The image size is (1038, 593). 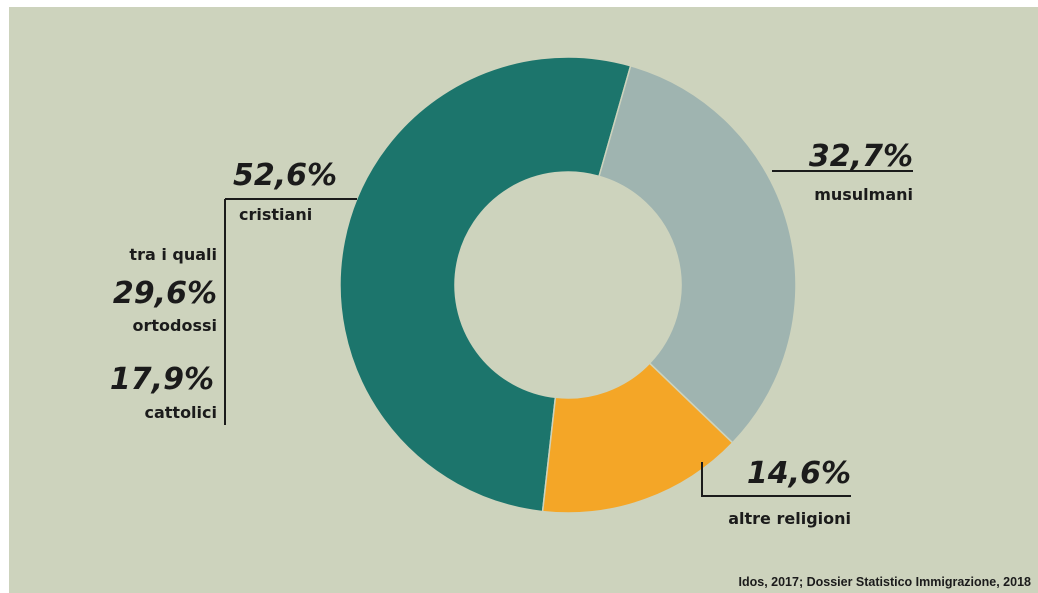 I want to click on altre-religioni-leader-line, so click(x=776, y=479).